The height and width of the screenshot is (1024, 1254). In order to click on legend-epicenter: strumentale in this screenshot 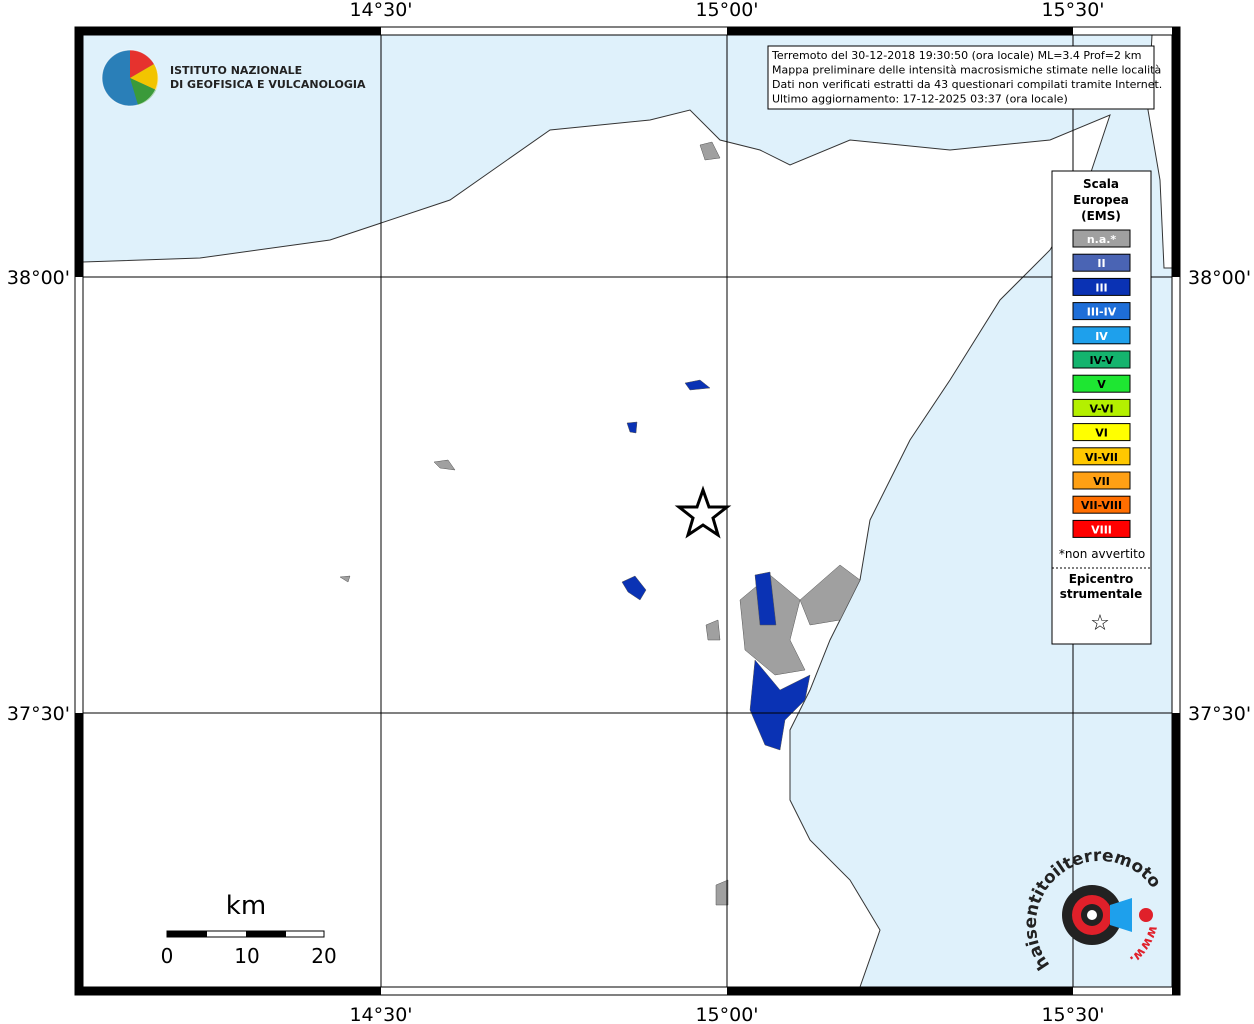, I will do `click(1101, 594)`.